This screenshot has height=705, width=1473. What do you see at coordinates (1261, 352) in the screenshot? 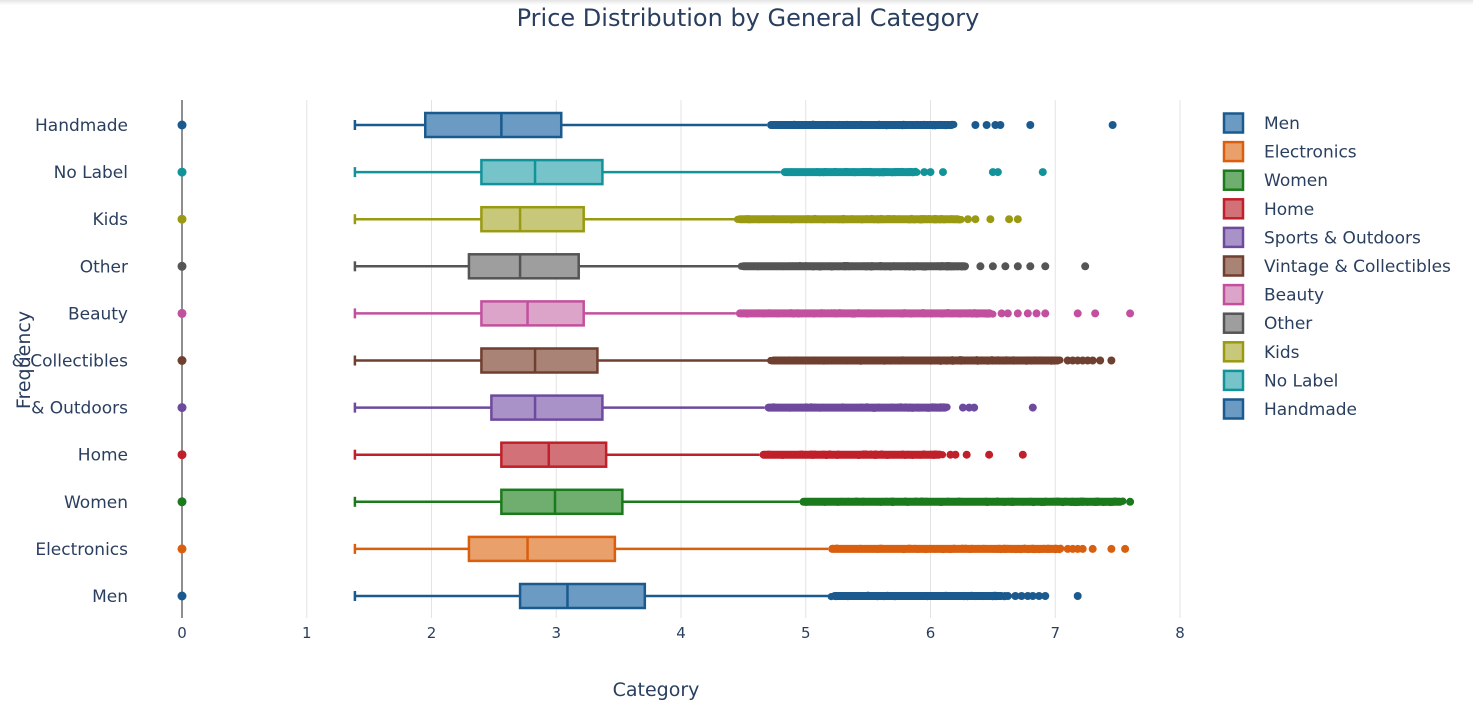
I see `legend-item: Kids` at bounding box center [1261, 352].